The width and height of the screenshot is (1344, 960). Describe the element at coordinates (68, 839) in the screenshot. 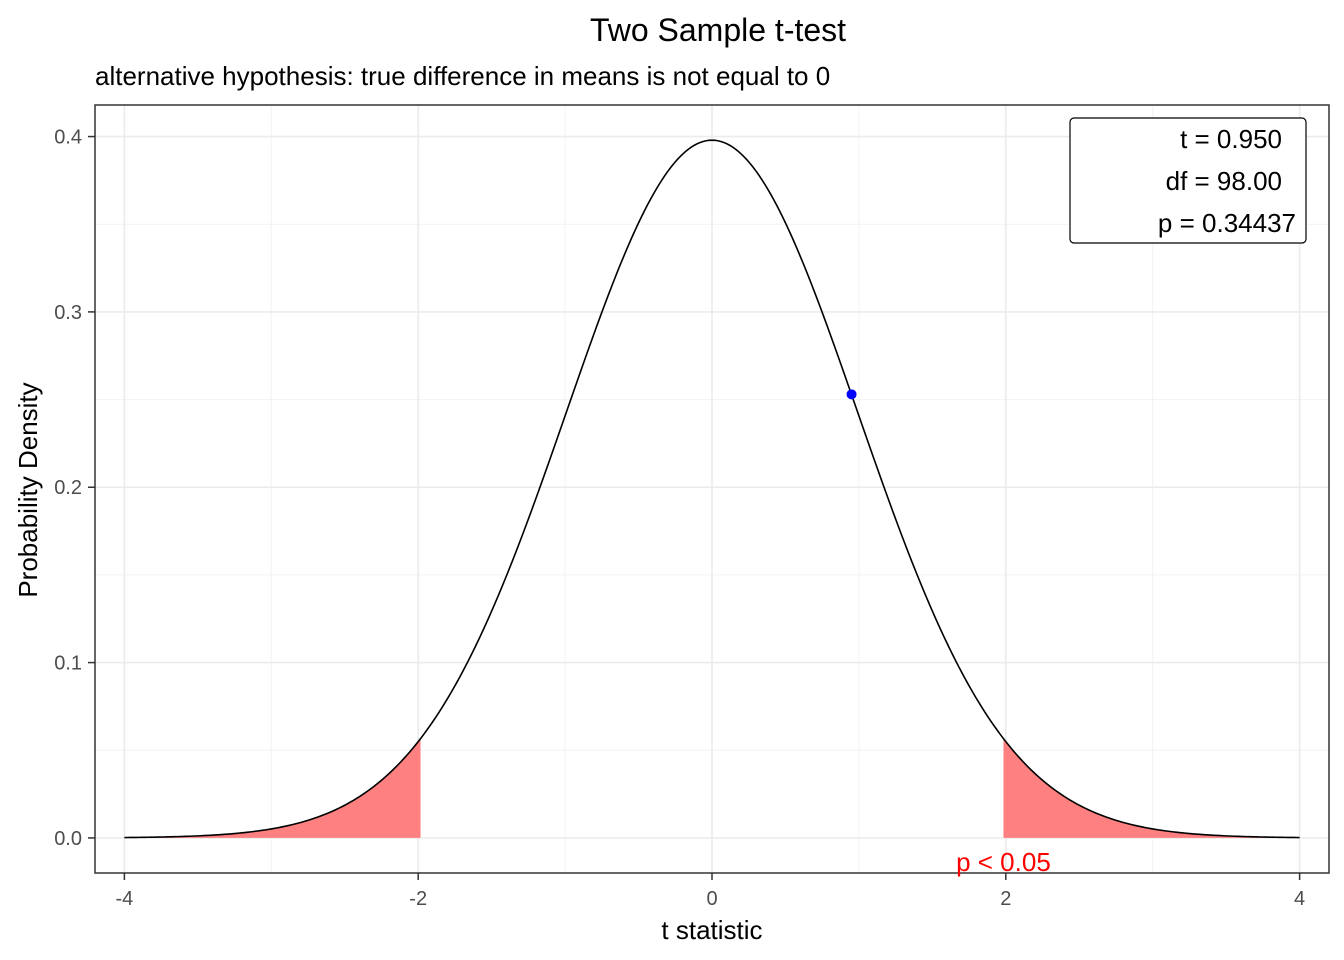

I see `y-tick-label: 0.0` at that location.